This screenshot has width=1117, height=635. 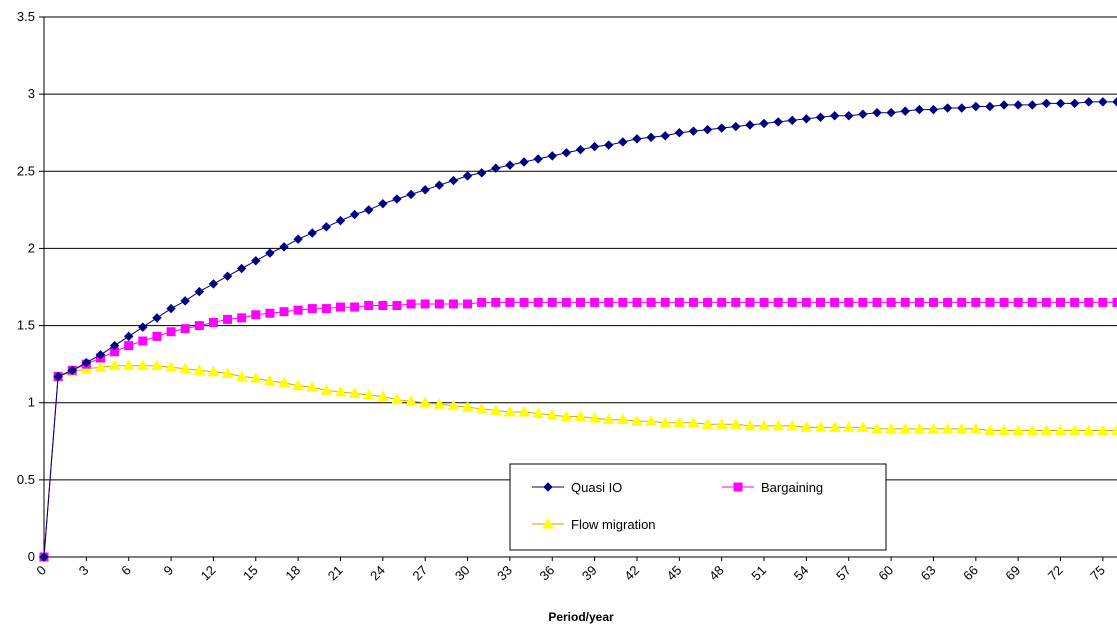 I want to click on y-tick-label: 2, so click(x=31, y=247).